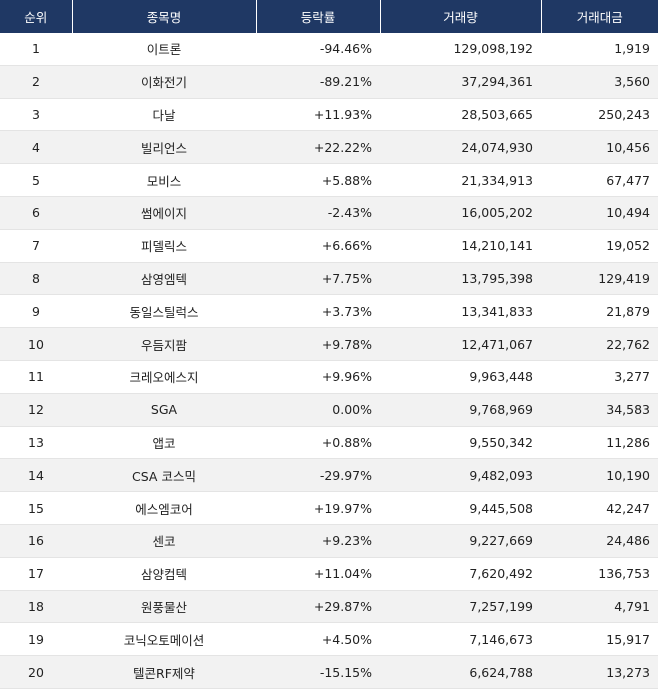 The width and height of the screenshot is (658, 690). Describe the element at coordinates (599, 639) in the screenshot. I see `table-cell: 15,917` at that location.